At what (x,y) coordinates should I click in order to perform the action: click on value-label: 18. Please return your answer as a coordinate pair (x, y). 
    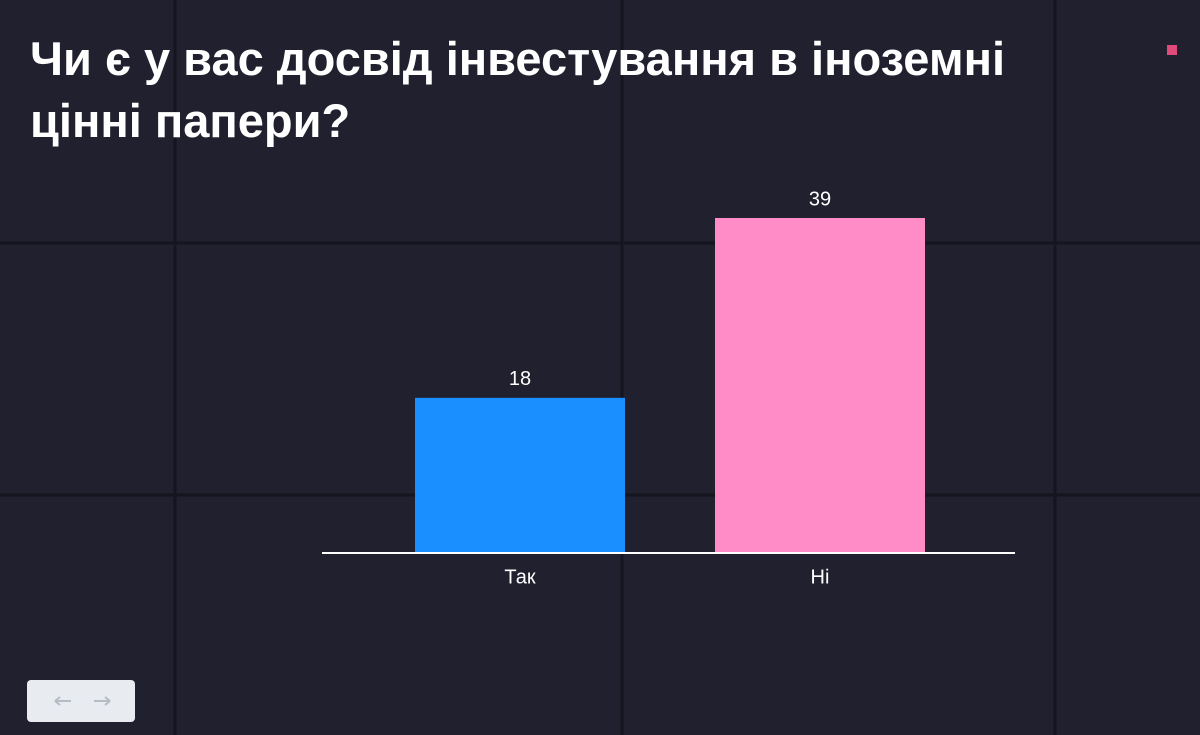
    Looking at the image, I should click on (520, 379).